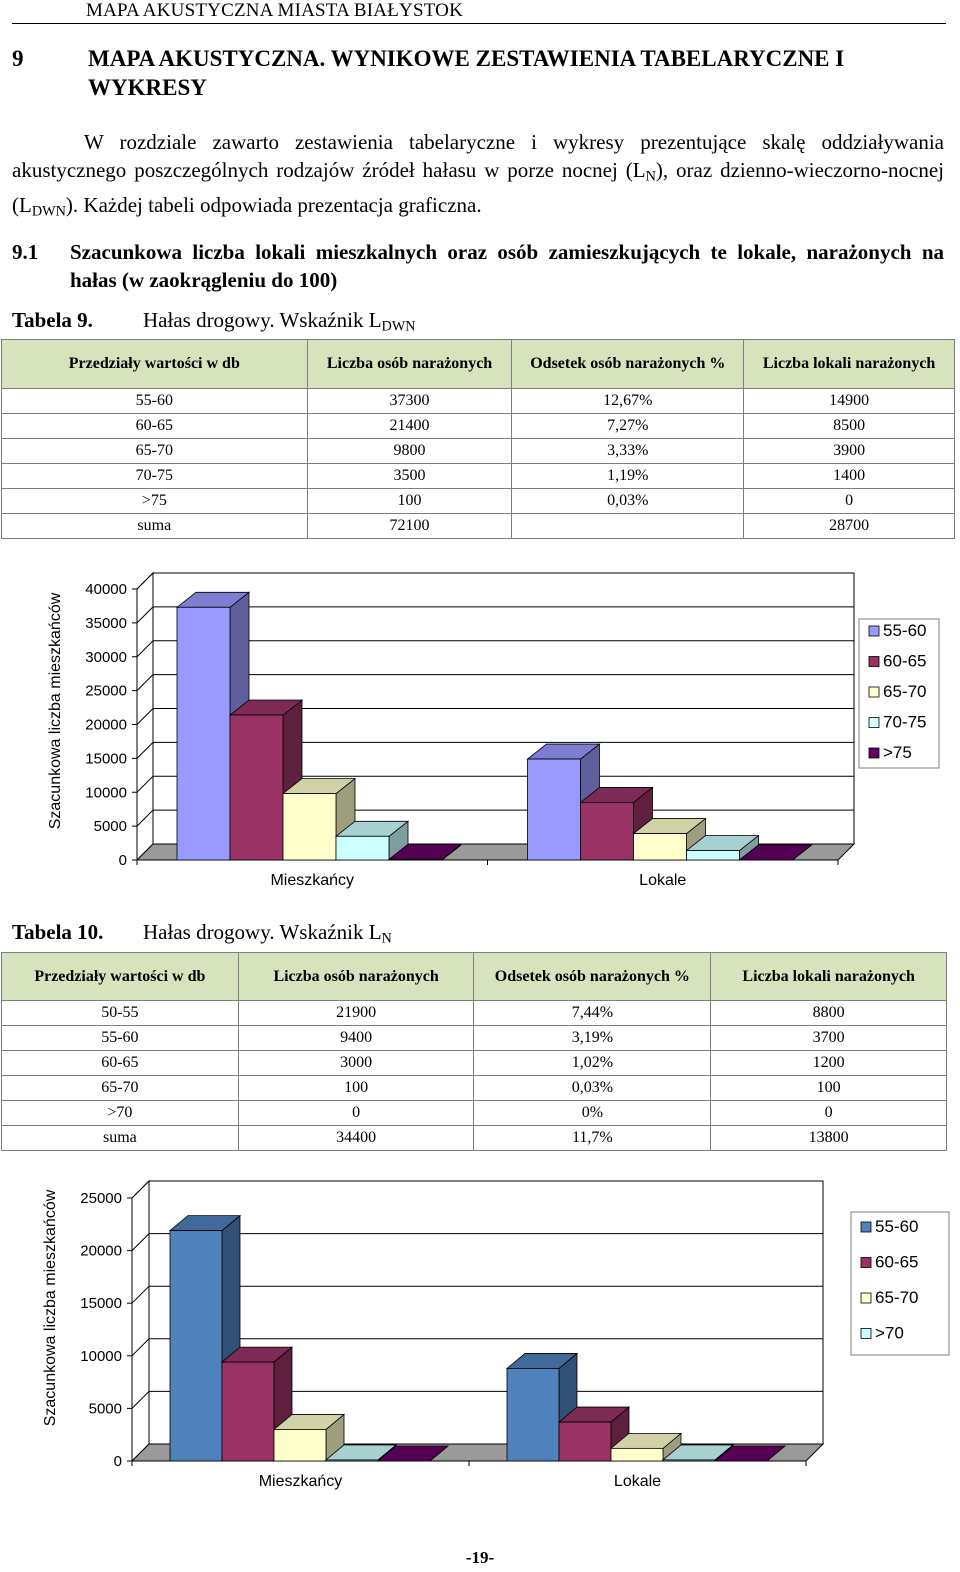 This screenshot has width=960, height=1572. What do you see at coordinates (849, 526) in the screenshot?
I see `table9-cell: 28700` at bounding box center [849, 526].